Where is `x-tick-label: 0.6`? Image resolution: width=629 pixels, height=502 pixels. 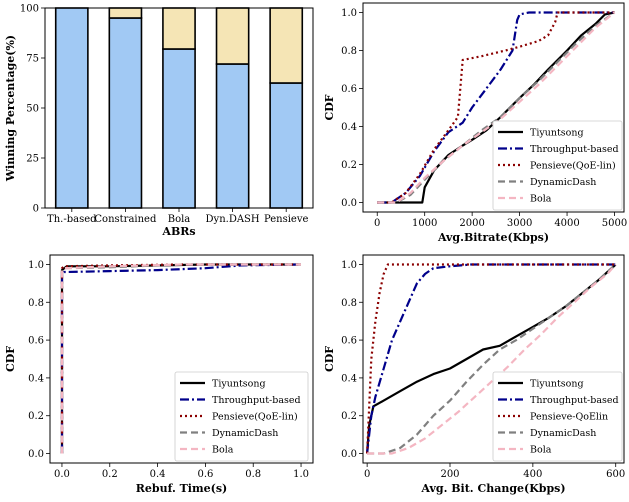
x-tick-label: 0.6 is located at coordinates (205, 474).